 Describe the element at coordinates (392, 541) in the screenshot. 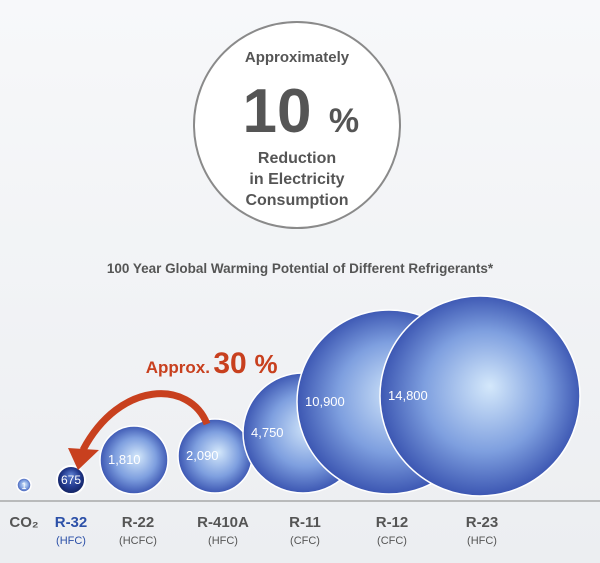

I see `category-type-5: (CFC)` at that location.